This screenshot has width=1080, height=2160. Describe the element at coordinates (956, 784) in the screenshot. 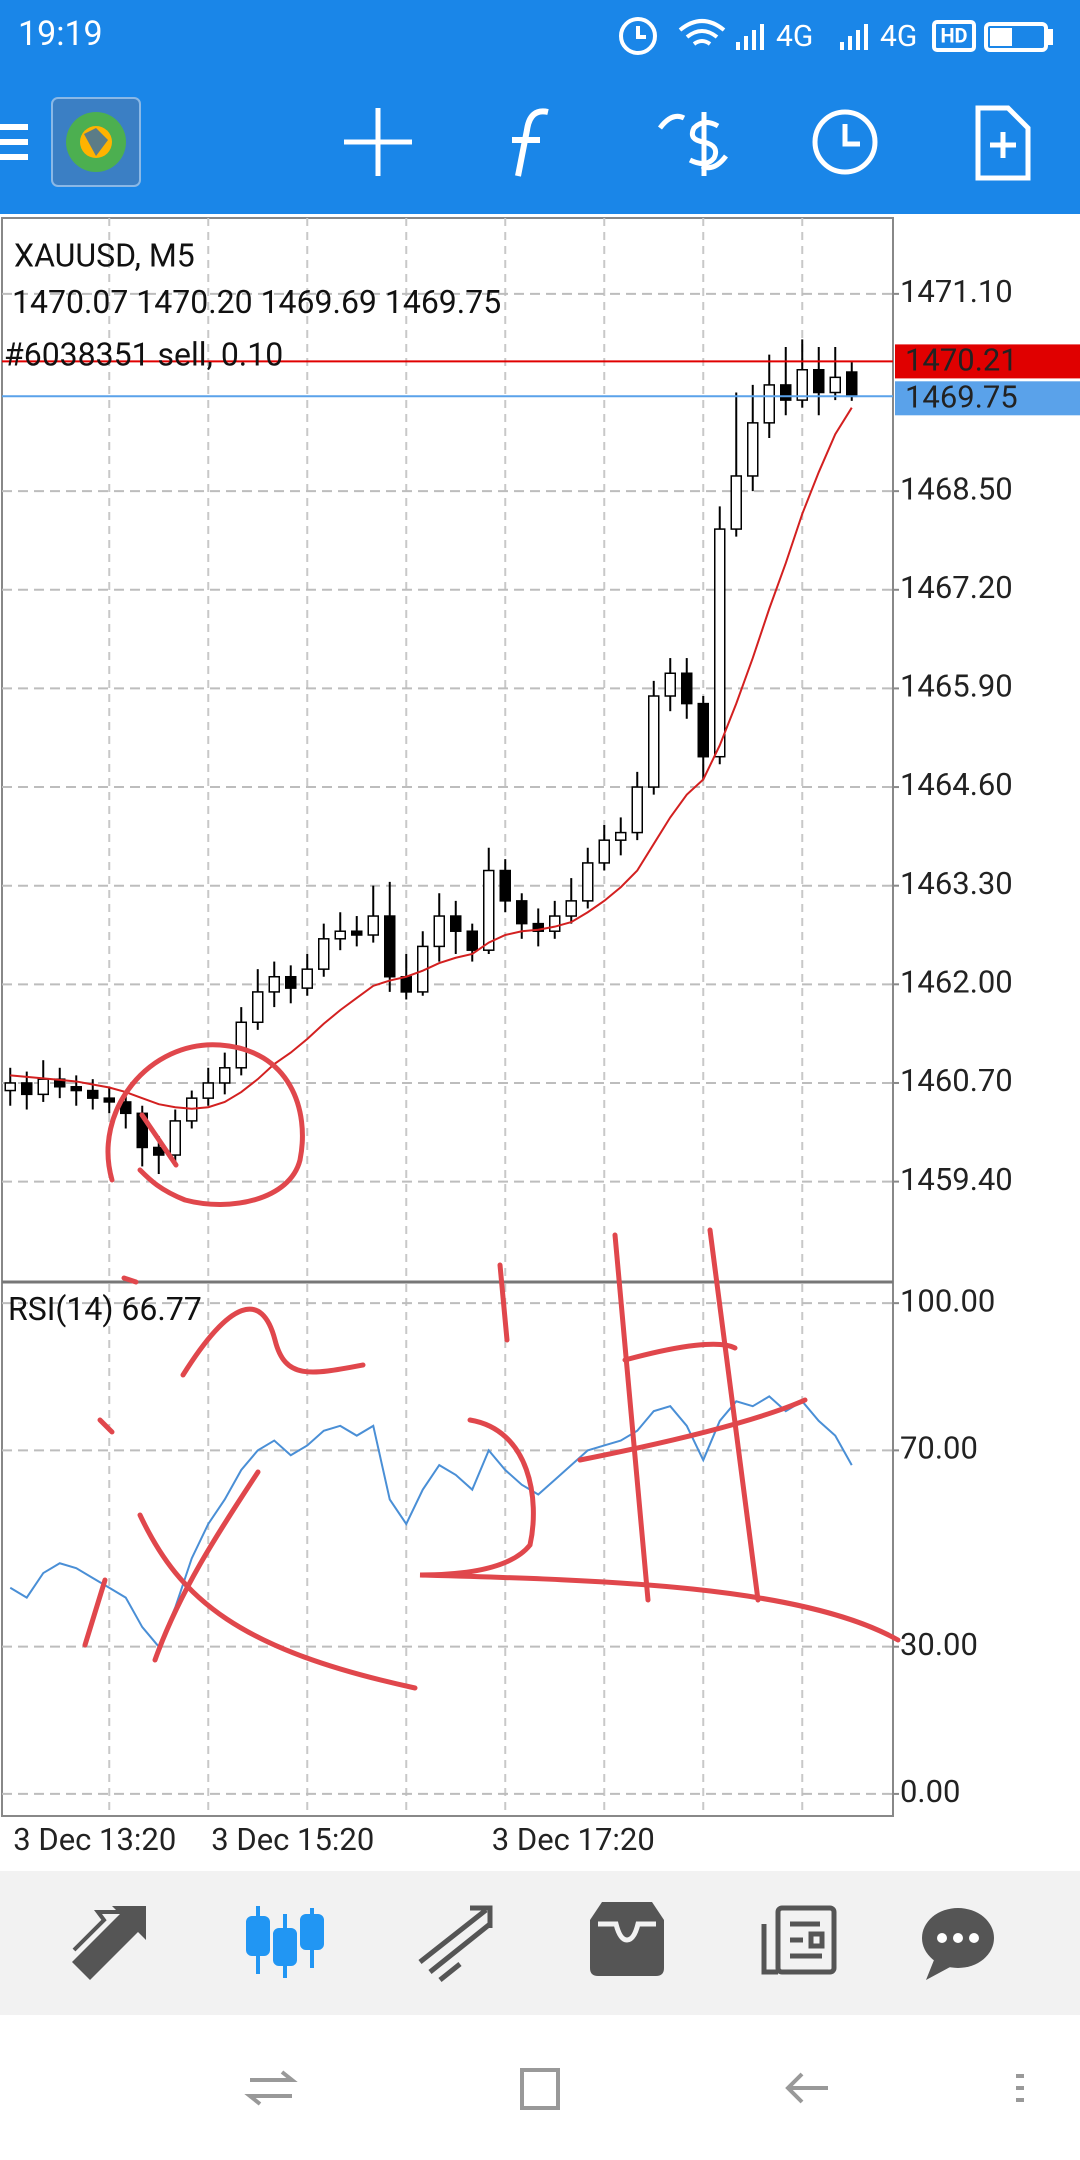

I see `y-tick-label: 1464.60` at that location.